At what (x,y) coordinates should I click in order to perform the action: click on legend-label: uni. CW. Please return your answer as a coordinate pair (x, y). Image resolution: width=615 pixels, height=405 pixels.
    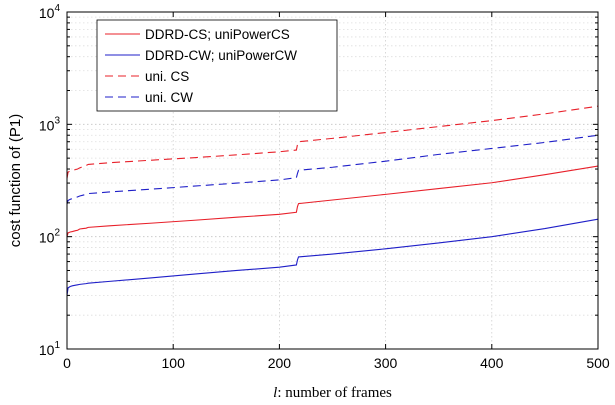
    Looking at the image, I should click on (169, 97).